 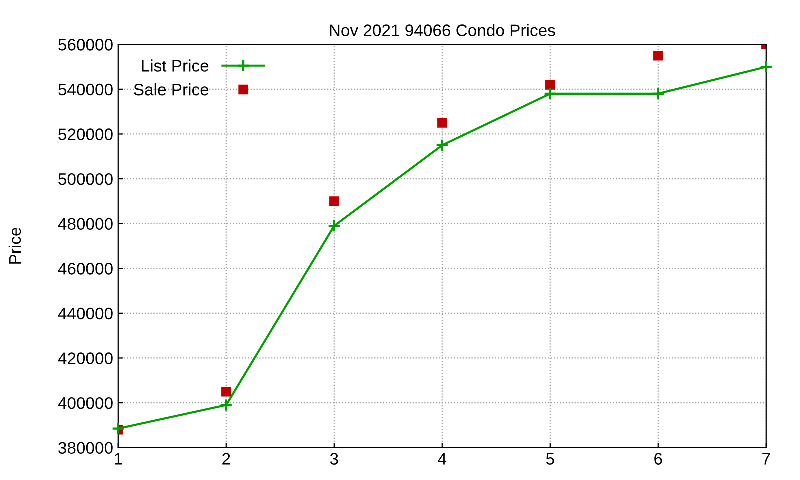 What do you see at coordinates (85, 224) in the screenshot?
I see `y-tick-label: 480000` at bounding box center [85, 224].